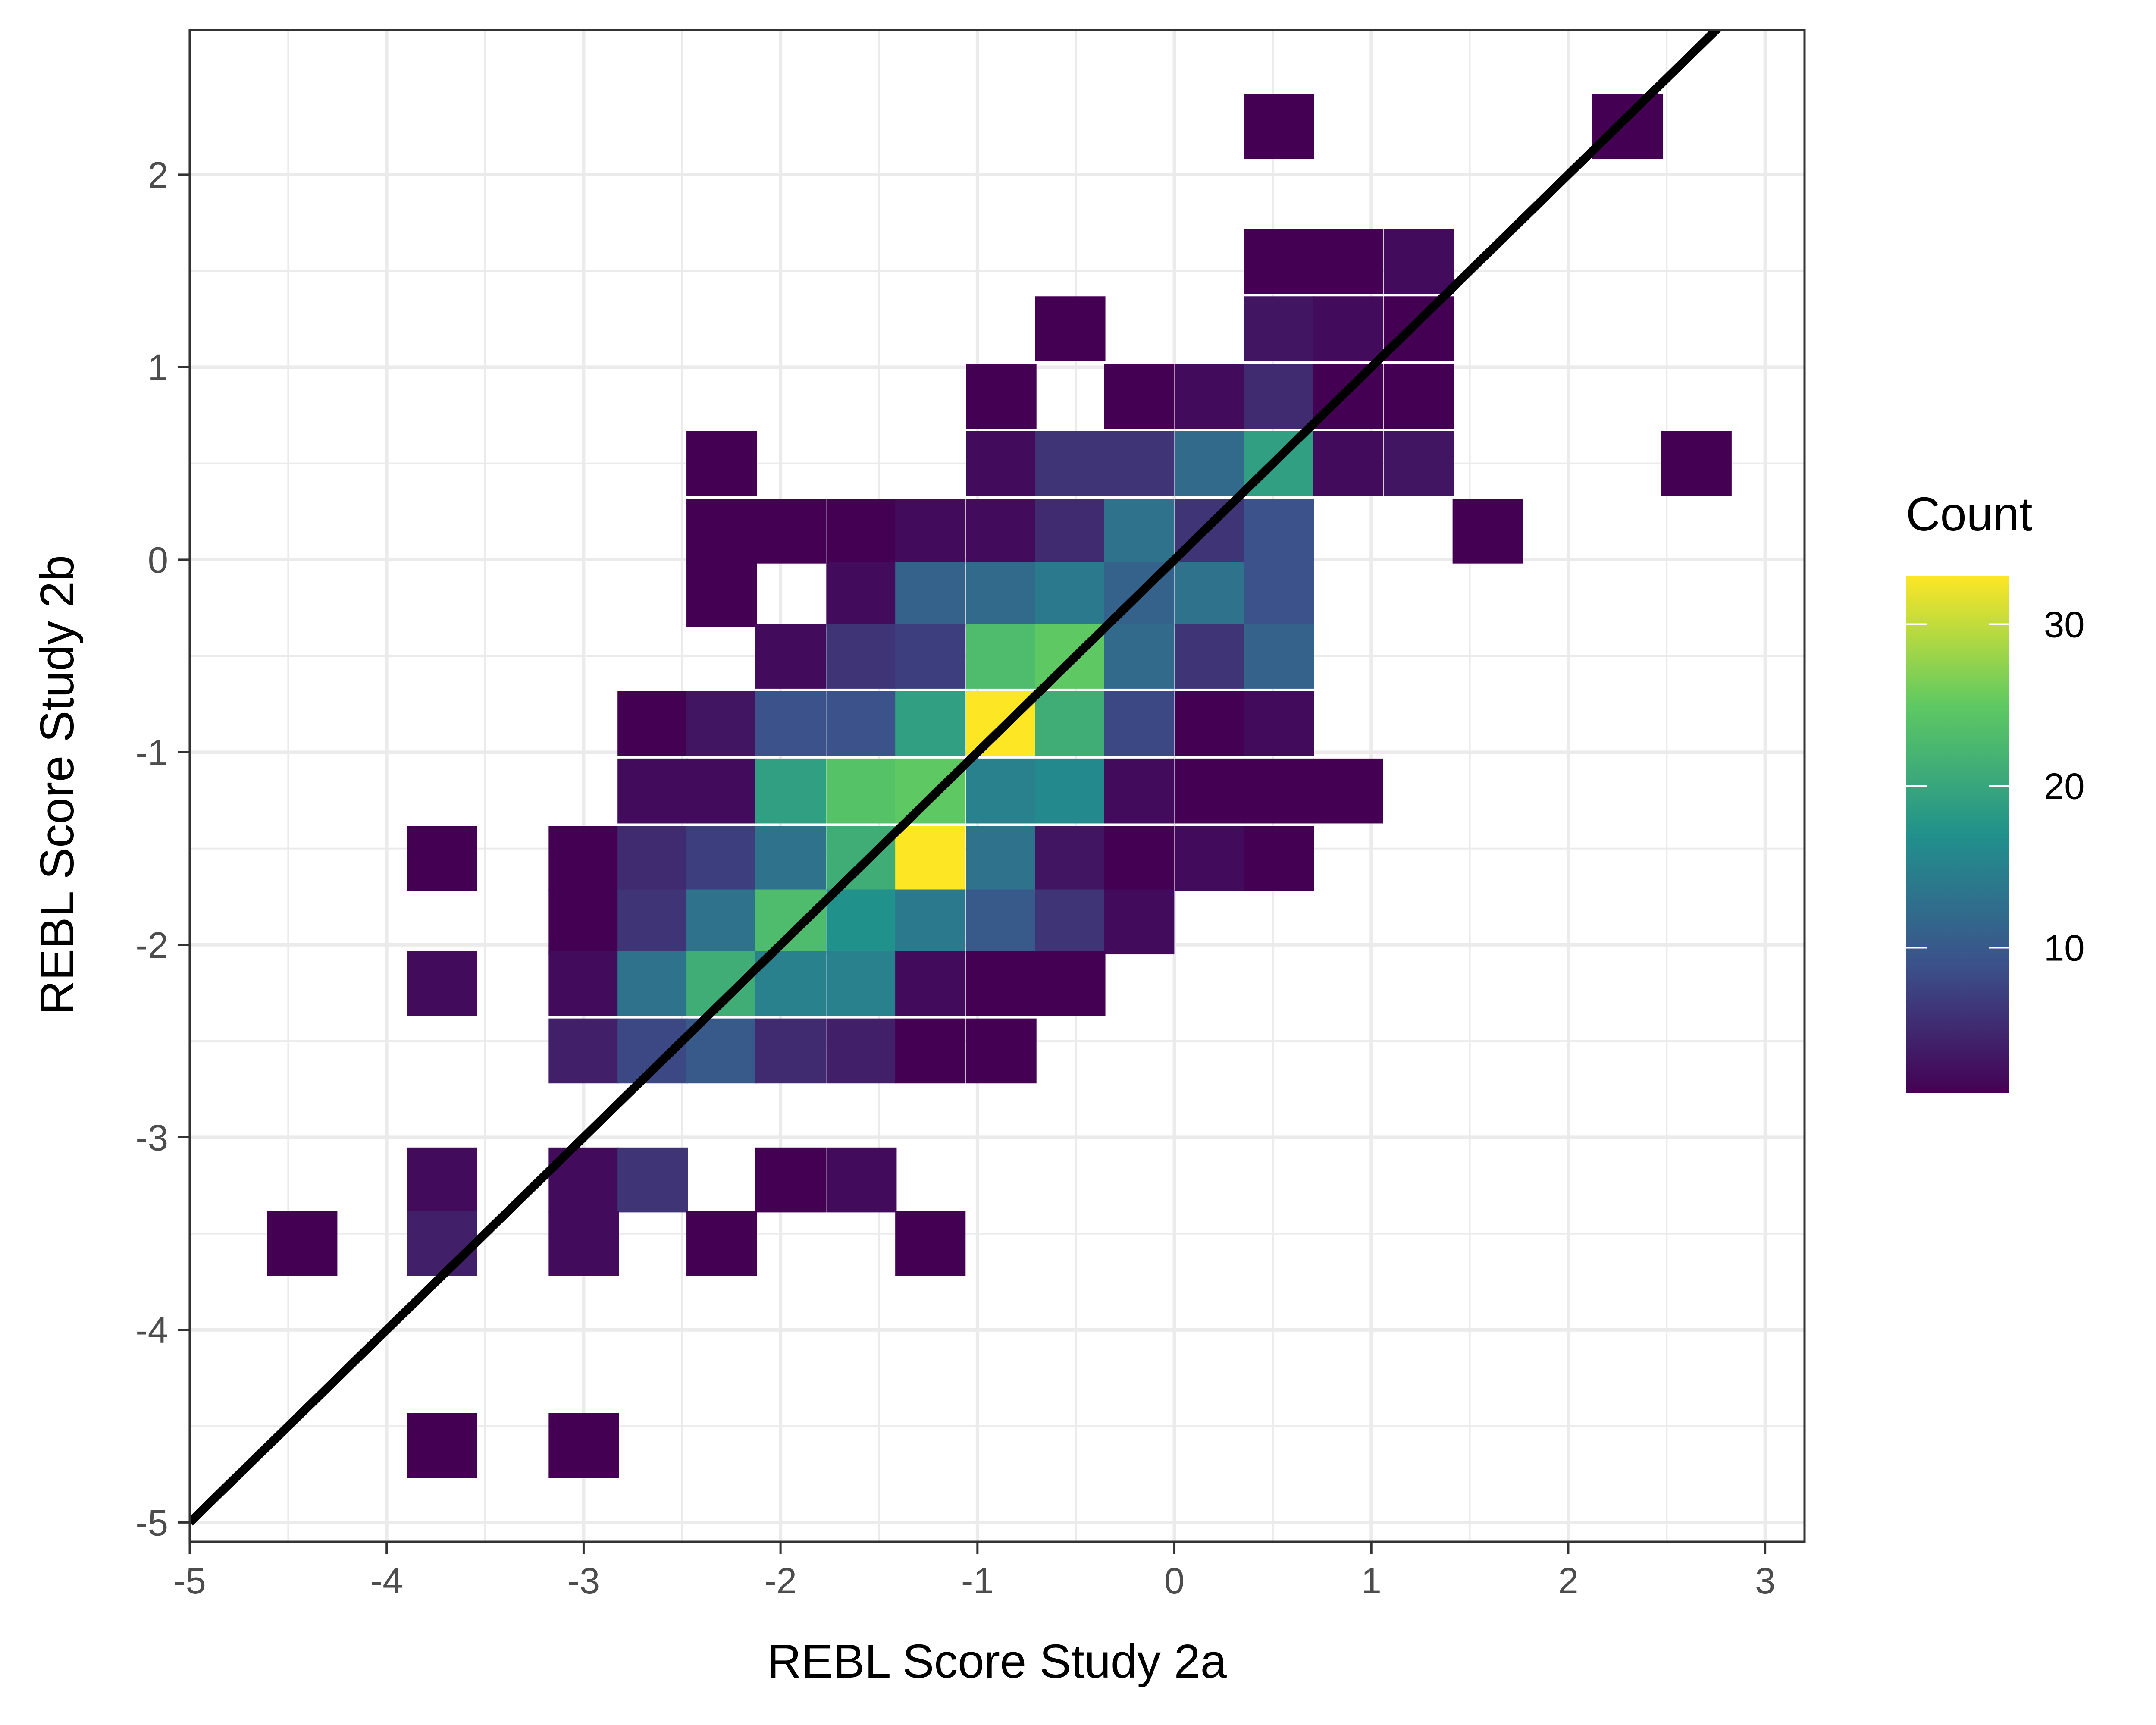 This screenshot has height=1725, width=2156. What do you see at coordinates (1995, 787) in the screenshot?
I see `legend-ticks: 10 20 30` at bounding box center [1995, 787].